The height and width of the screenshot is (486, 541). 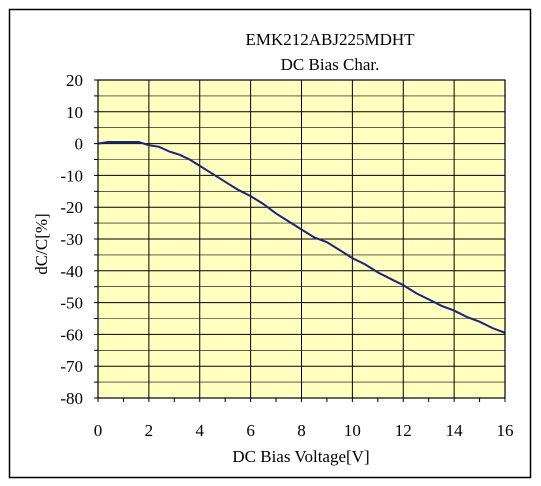 What do you see at coordinates (71, 207) in the screenshot?
I see `y-tick-label: -20` at bounding box center [71, 207].